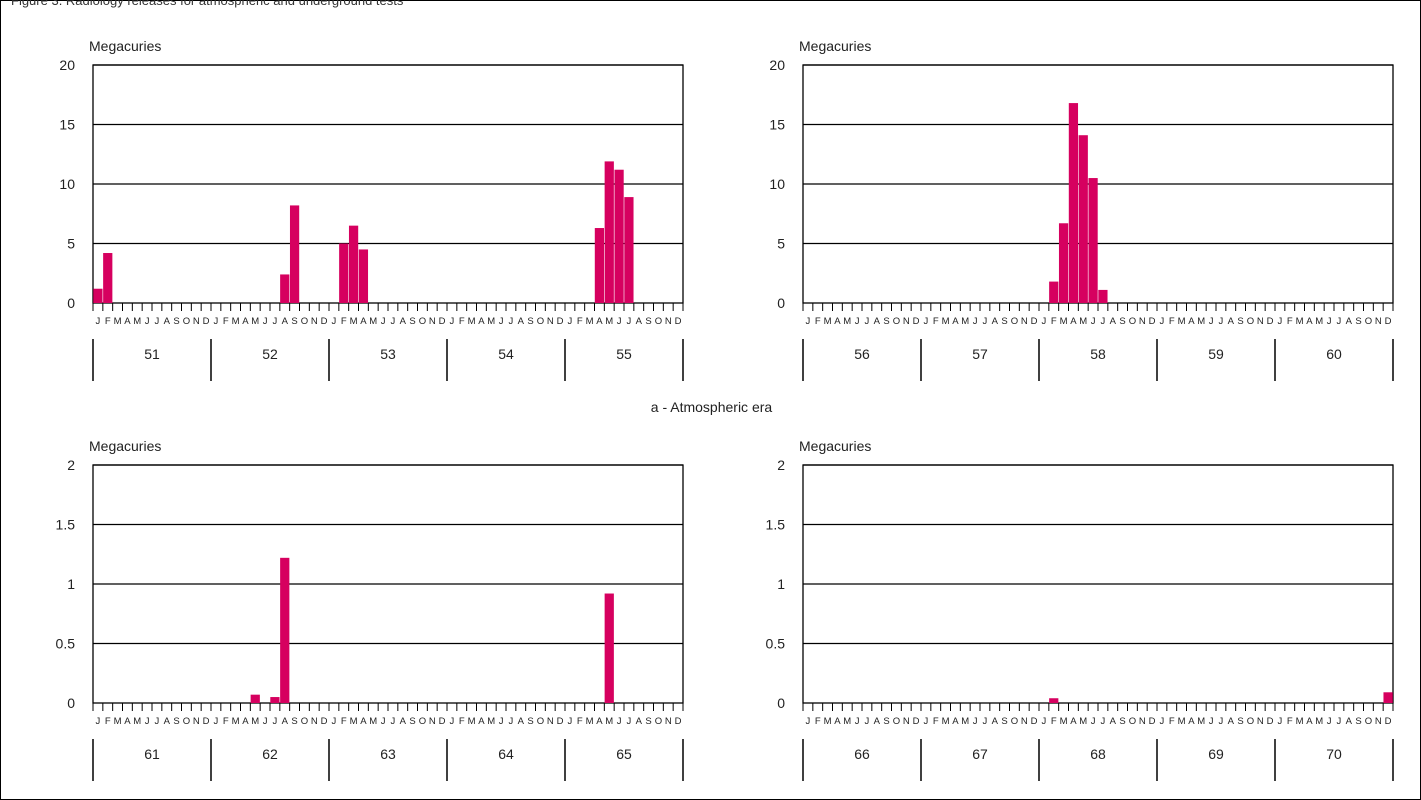  What do you see at coordinates (1098, 354) in the screenshot?
I see `year-label: 58` at bounding box center [1098, 354].